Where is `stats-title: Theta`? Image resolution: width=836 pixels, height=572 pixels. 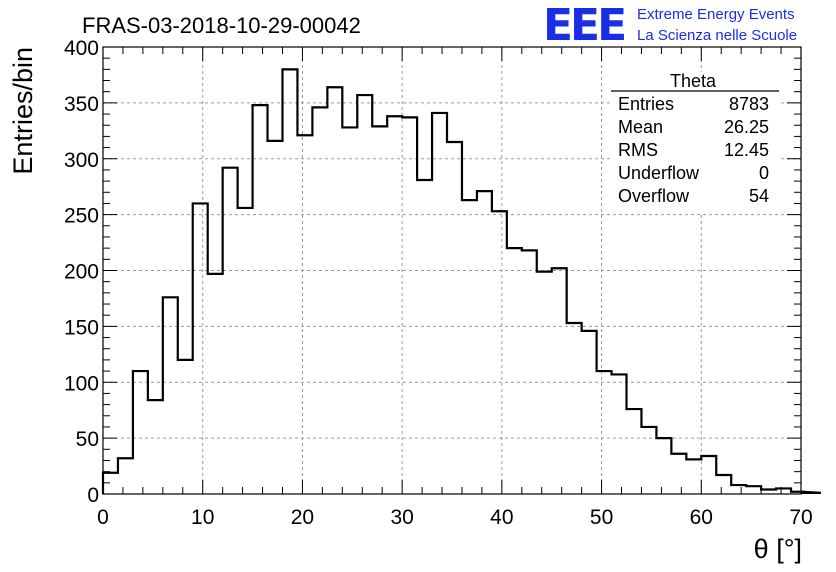
stats-title: Theta is located at coordinates (693, 81).